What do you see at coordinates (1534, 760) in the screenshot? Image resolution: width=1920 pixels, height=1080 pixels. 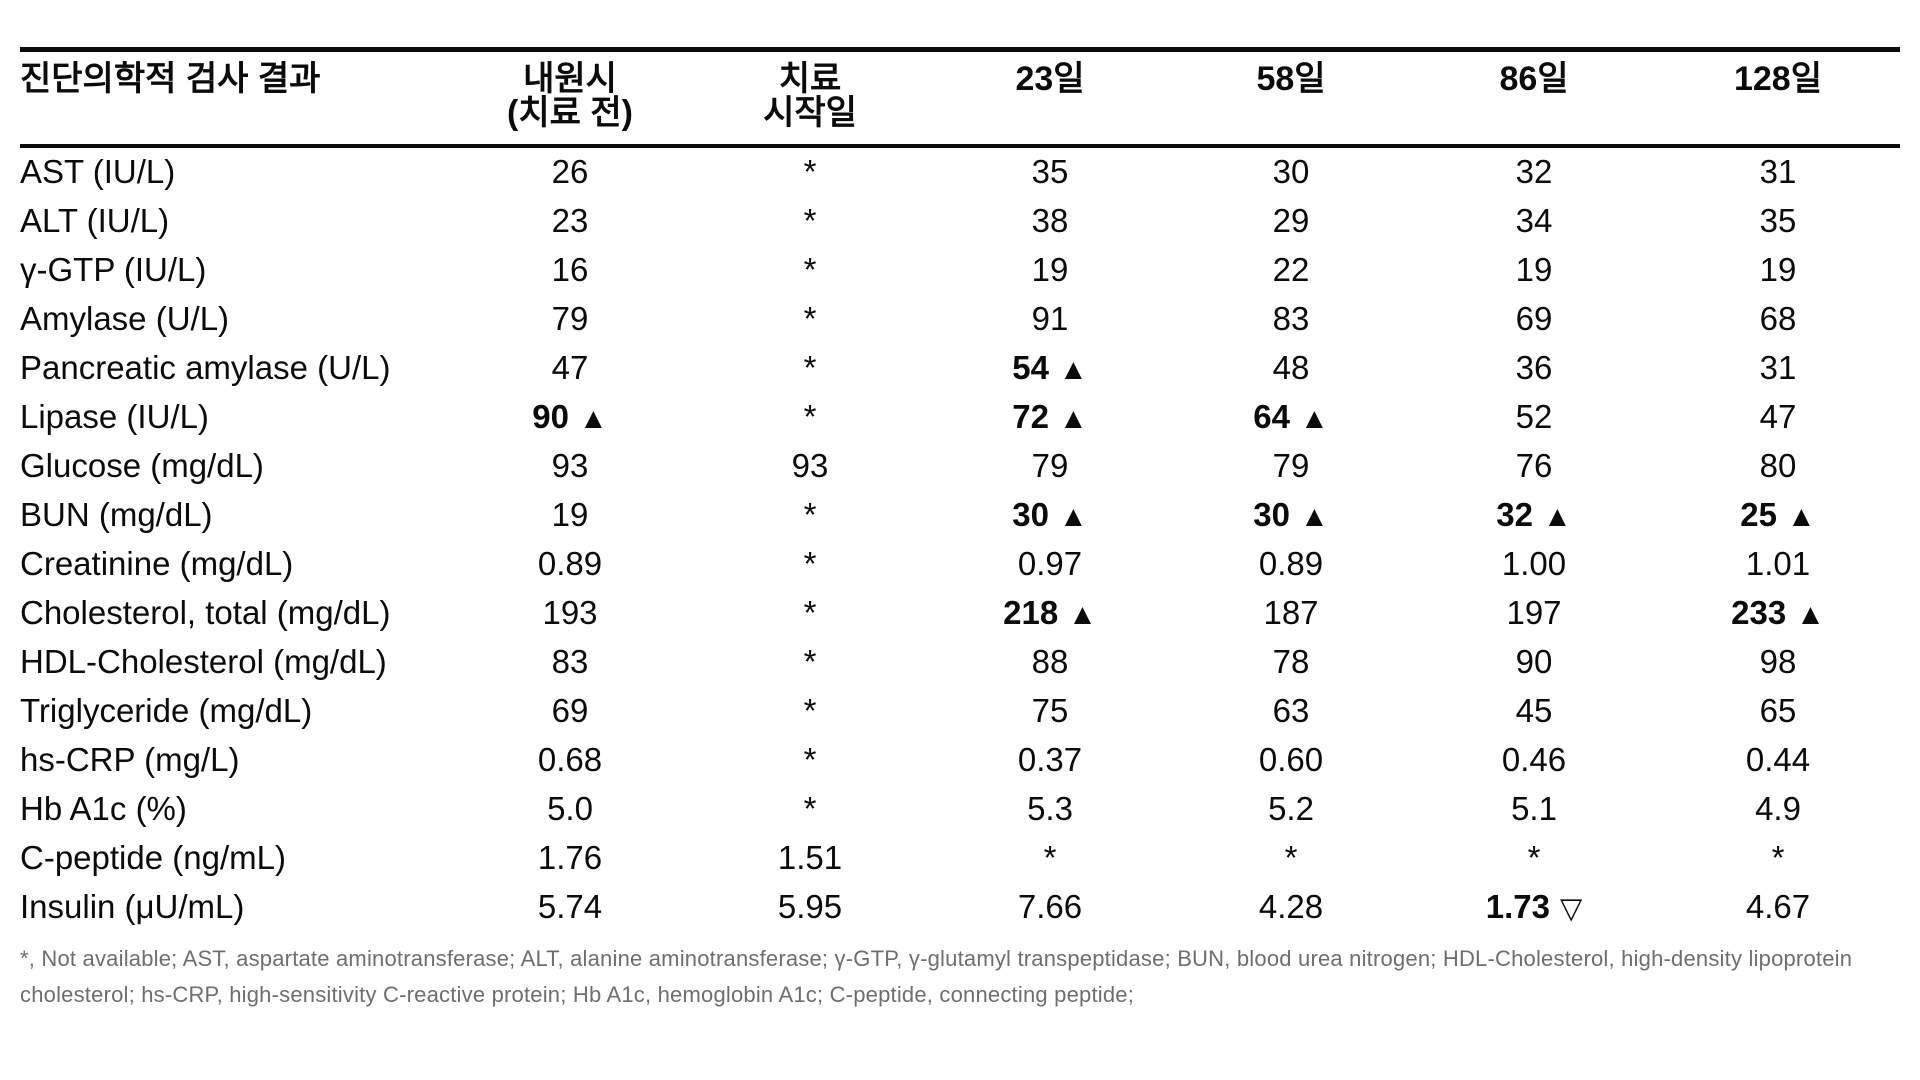 I see `value-cell: 0.46` at bounding box center [1534, 760].